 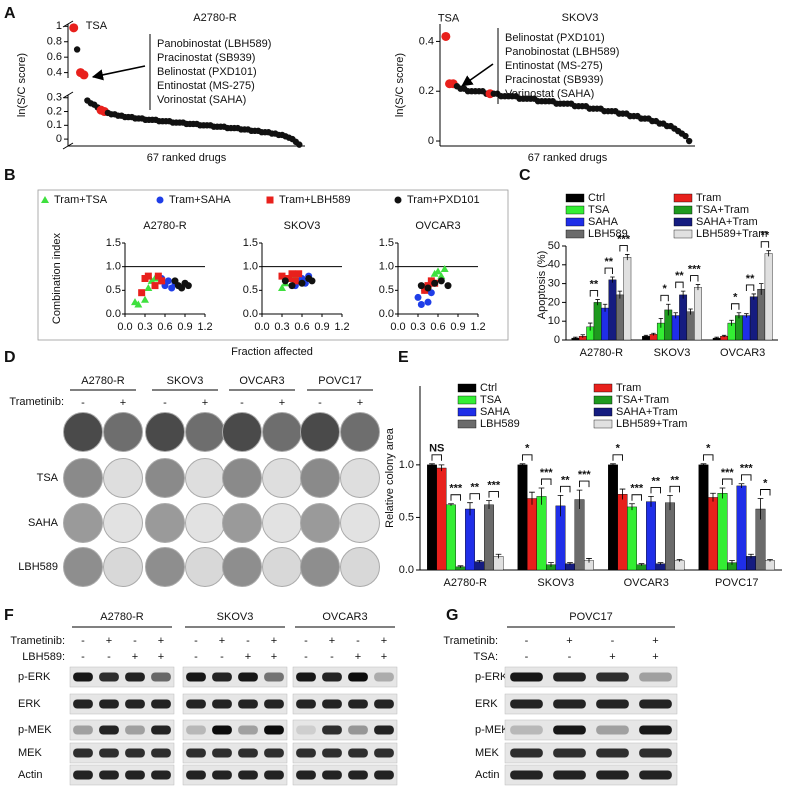 I want to click on drug-name: Belinostat (PXD101), so click(x=555, y=38).